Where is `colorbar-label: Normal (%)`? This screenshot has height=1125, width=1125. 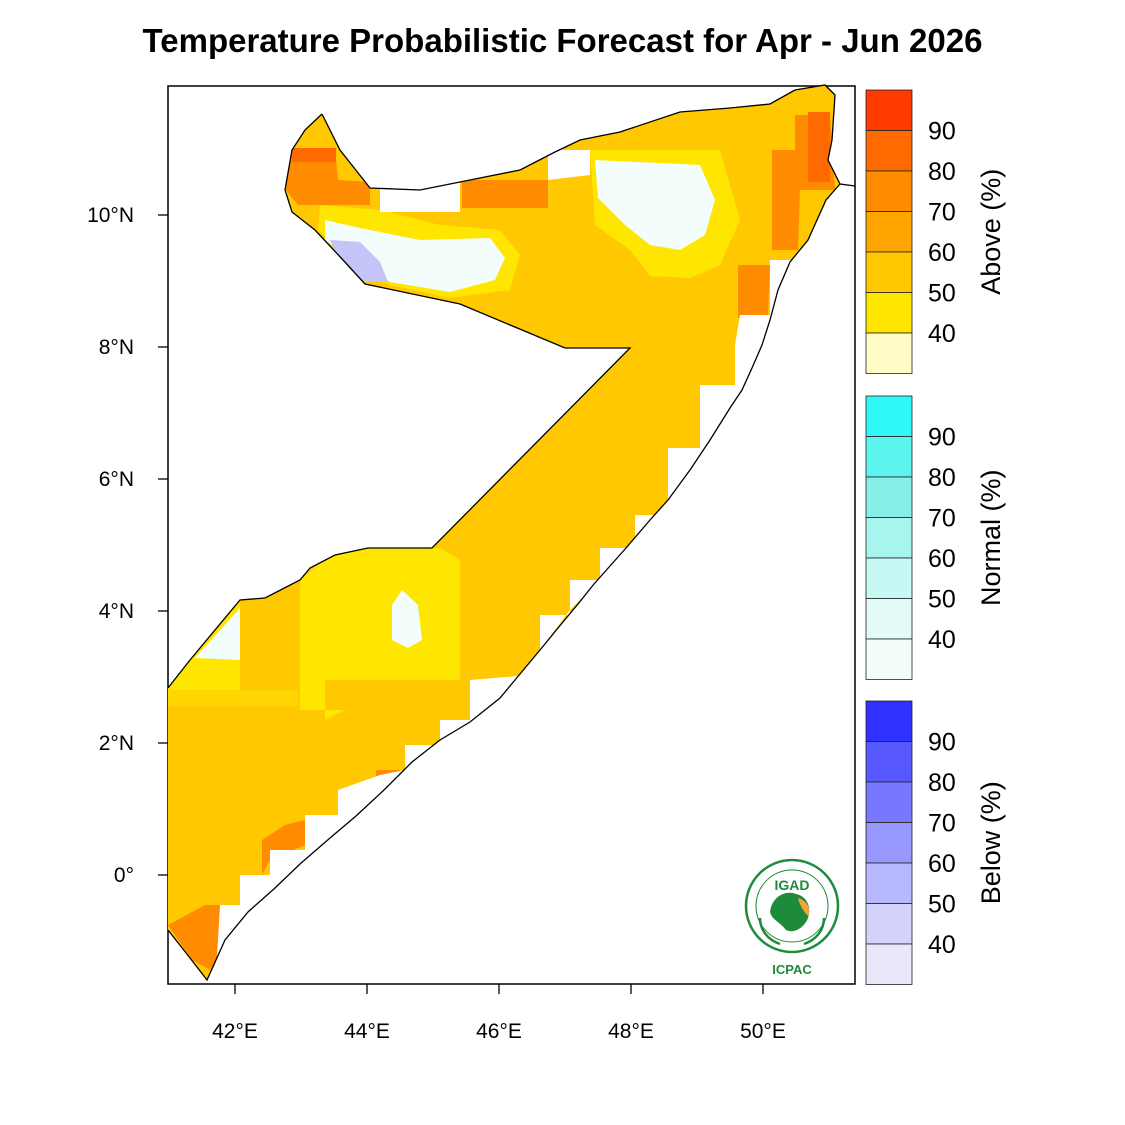
colorbar-label: Normal (%) is located at coordinates (991, 537).